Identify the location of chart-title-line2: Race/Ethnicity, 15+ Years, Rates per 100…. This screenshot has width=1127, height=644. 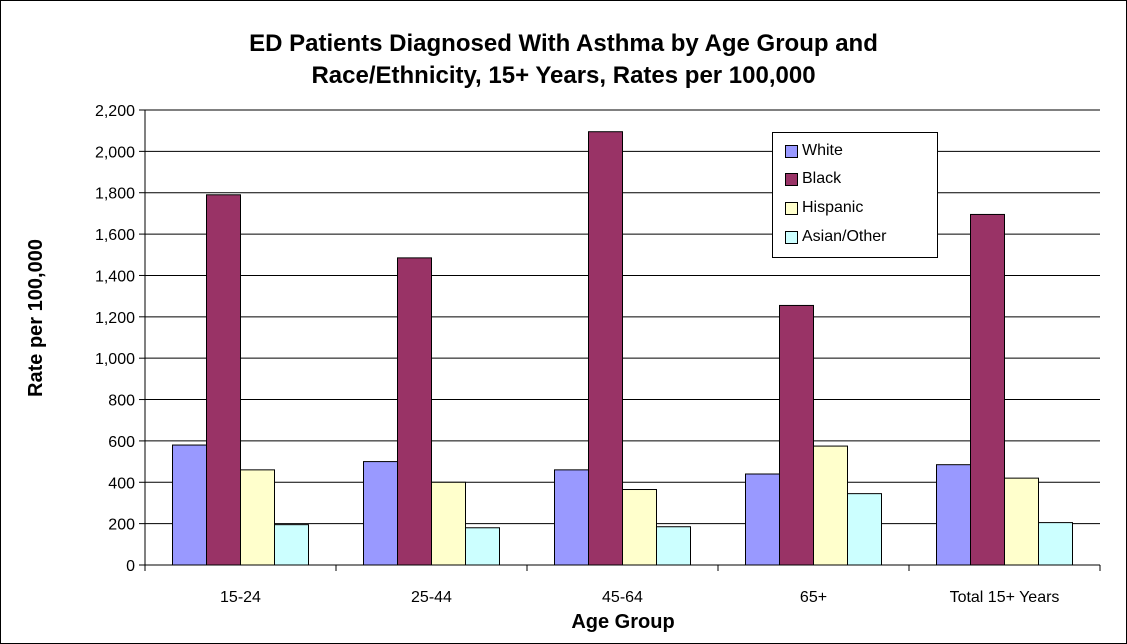
(563, 75).